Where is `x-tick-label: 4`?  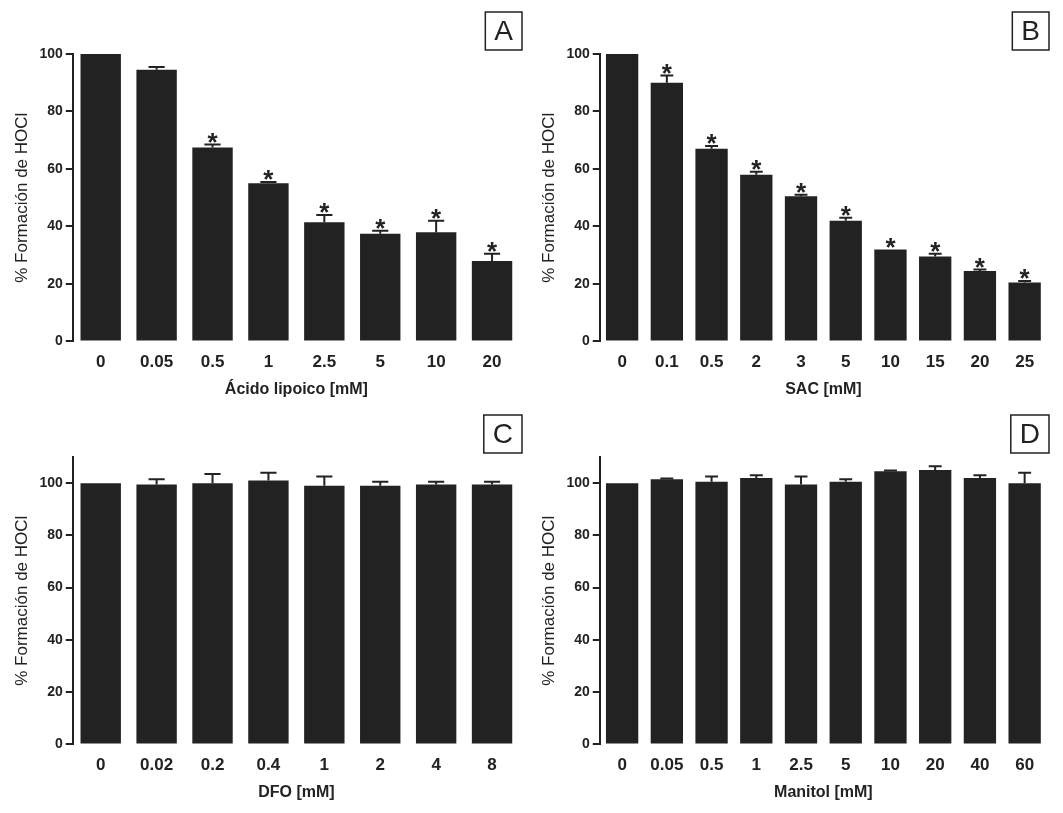 x-tick-label: 4 is located at coordinates (436, 765).